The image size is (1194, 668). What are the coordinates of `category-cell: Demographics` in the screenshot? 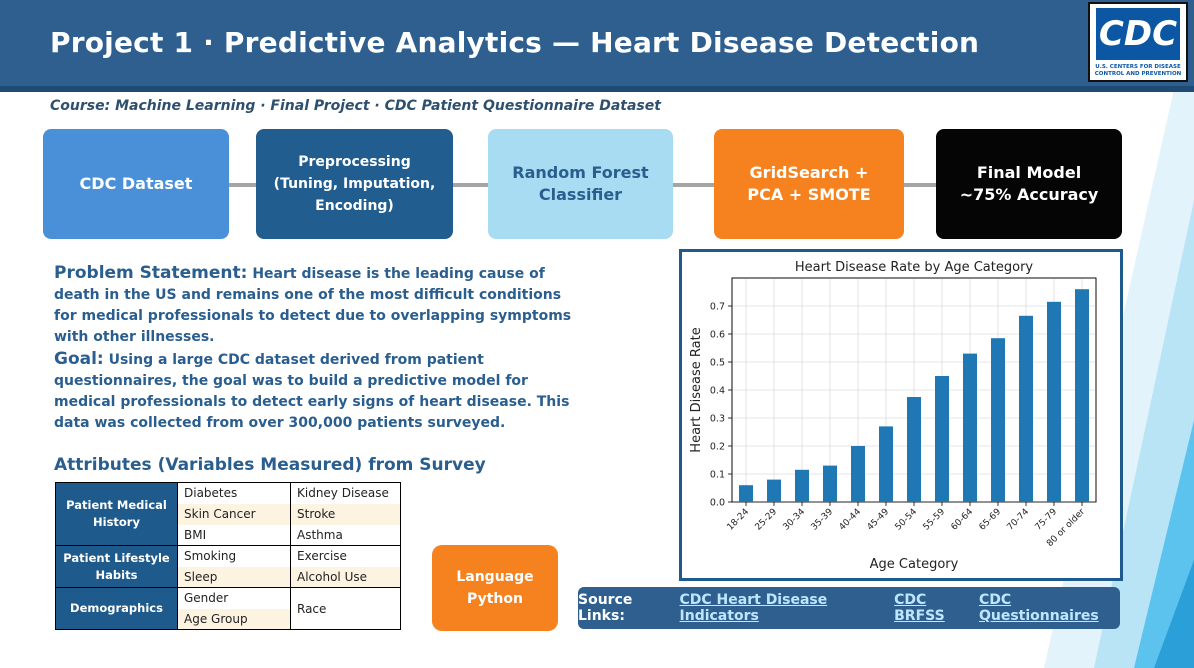 It's located at (116, 608).